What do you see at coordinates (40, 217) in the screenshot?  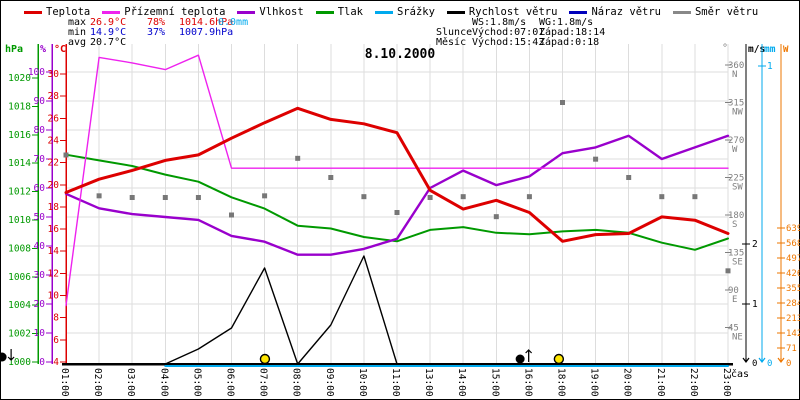 I see `tick-label: 50` at bounding box center [40, 217].